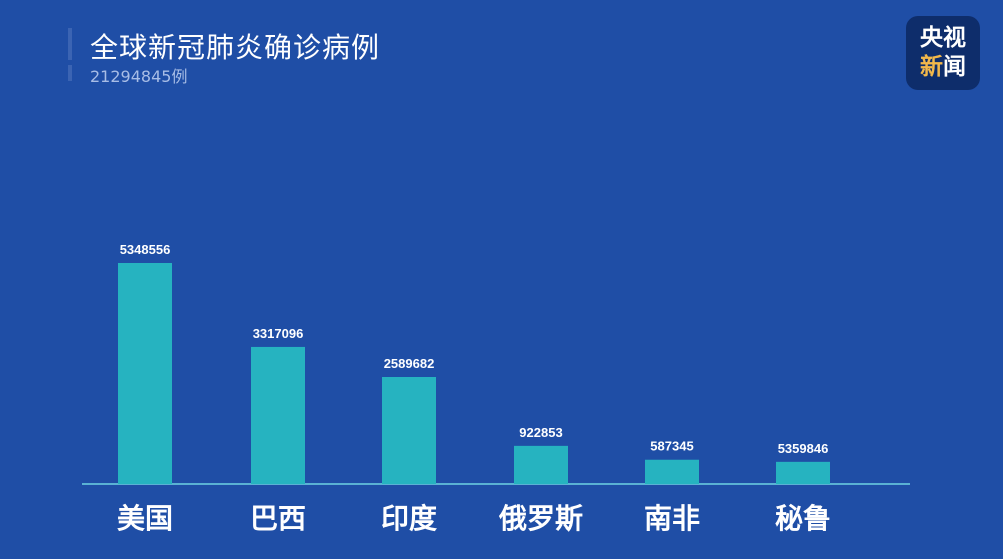 Image resolution: width=1003 pixels, height=559 pixels. What do you see at coordinates (540, 518) in the screenshot?
I see `category-label-3: 俄罗斯` at bounding box center [540, 518].